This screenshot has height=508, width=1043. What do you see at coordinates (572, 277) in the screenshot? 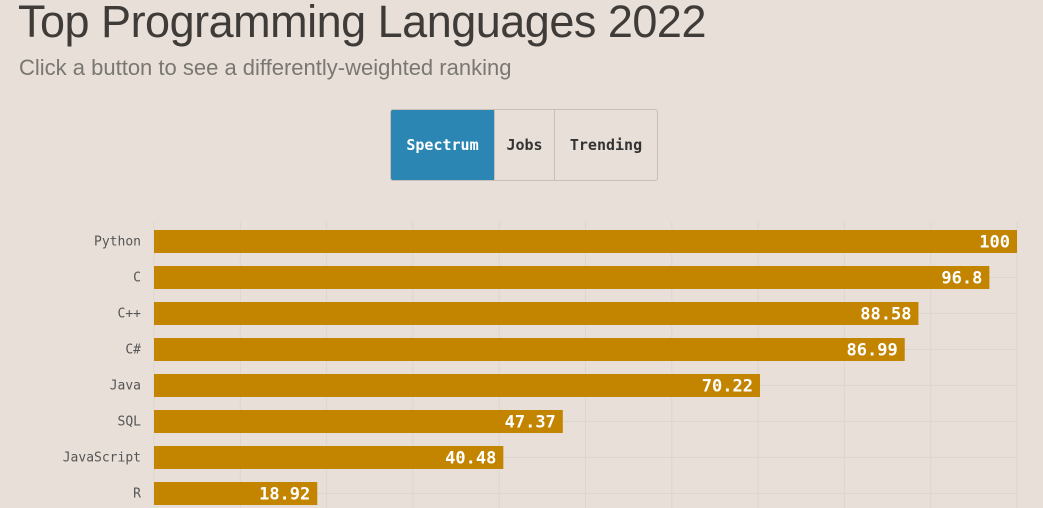
I see `bar-c` at bounding box center [572, 277].